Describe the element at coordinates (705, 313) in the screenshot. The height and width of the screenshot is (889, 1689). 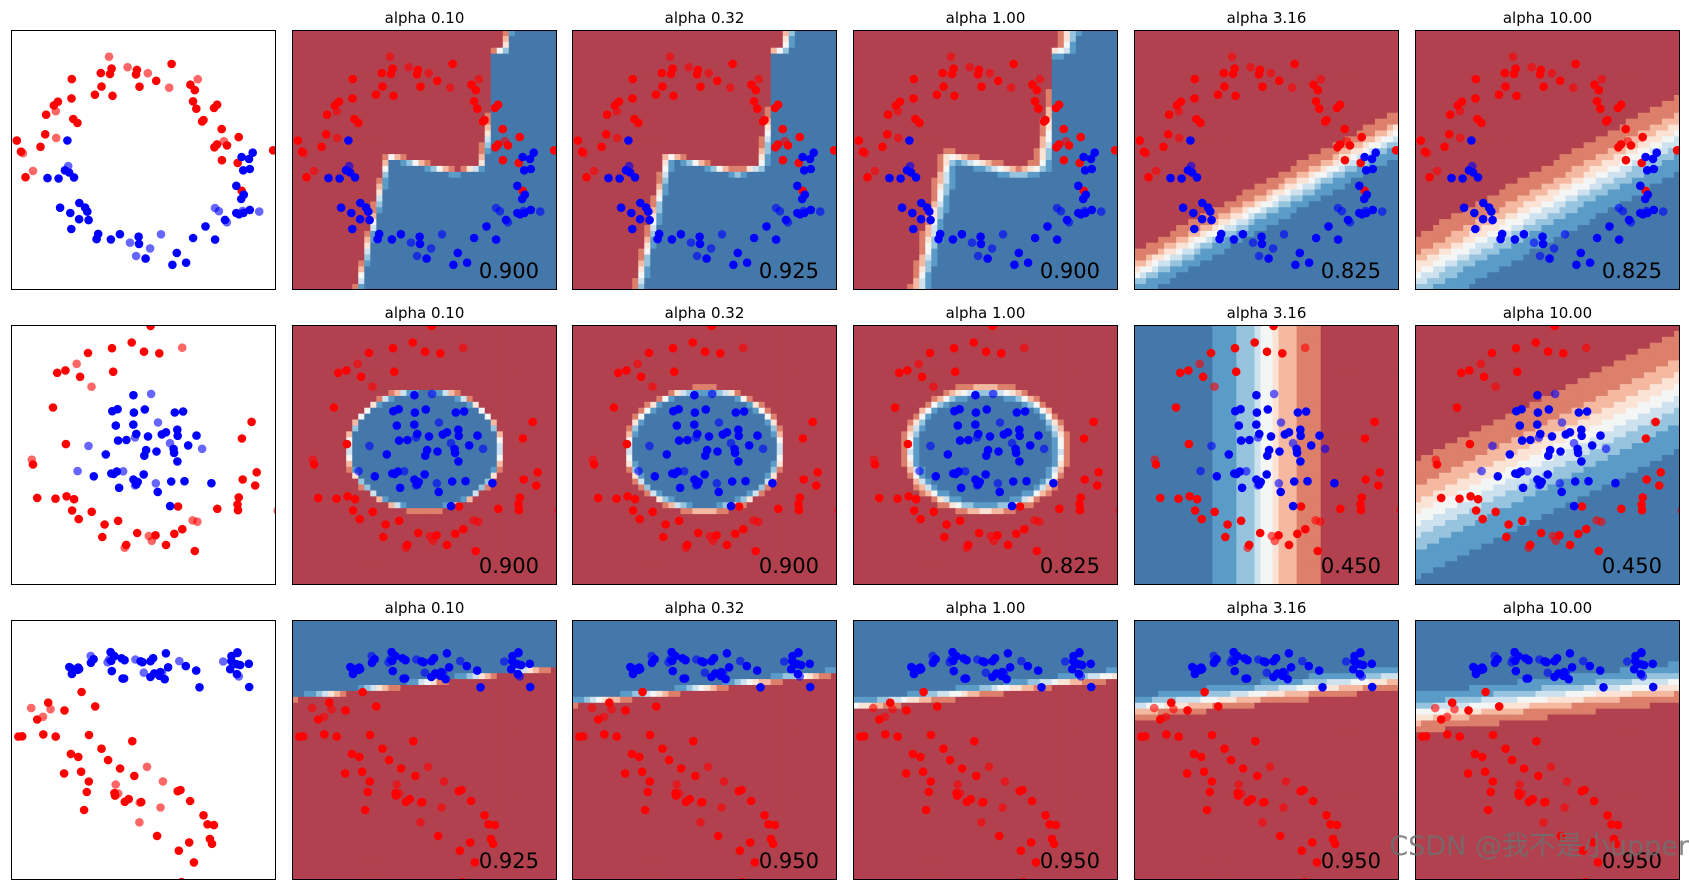
I see `panel-title: alpha 0.32` at that location.